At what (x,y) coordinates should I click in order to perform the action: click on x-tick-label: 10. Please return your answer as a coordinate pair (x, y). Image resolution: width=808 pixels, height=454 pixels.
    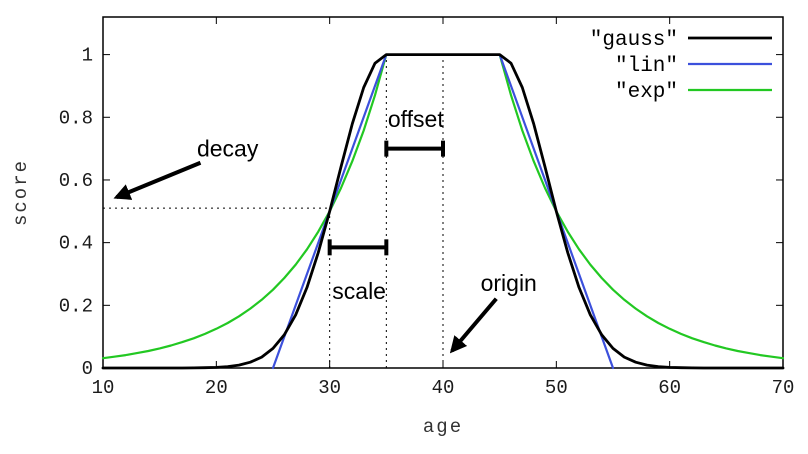
    Looking at the image, I should click on (103, 388).